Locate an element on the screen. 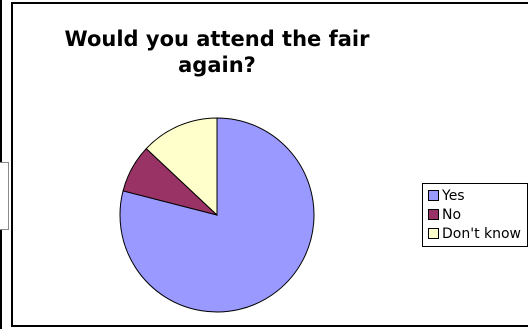  legend-item-no: No is located at coordinates (475, 214).